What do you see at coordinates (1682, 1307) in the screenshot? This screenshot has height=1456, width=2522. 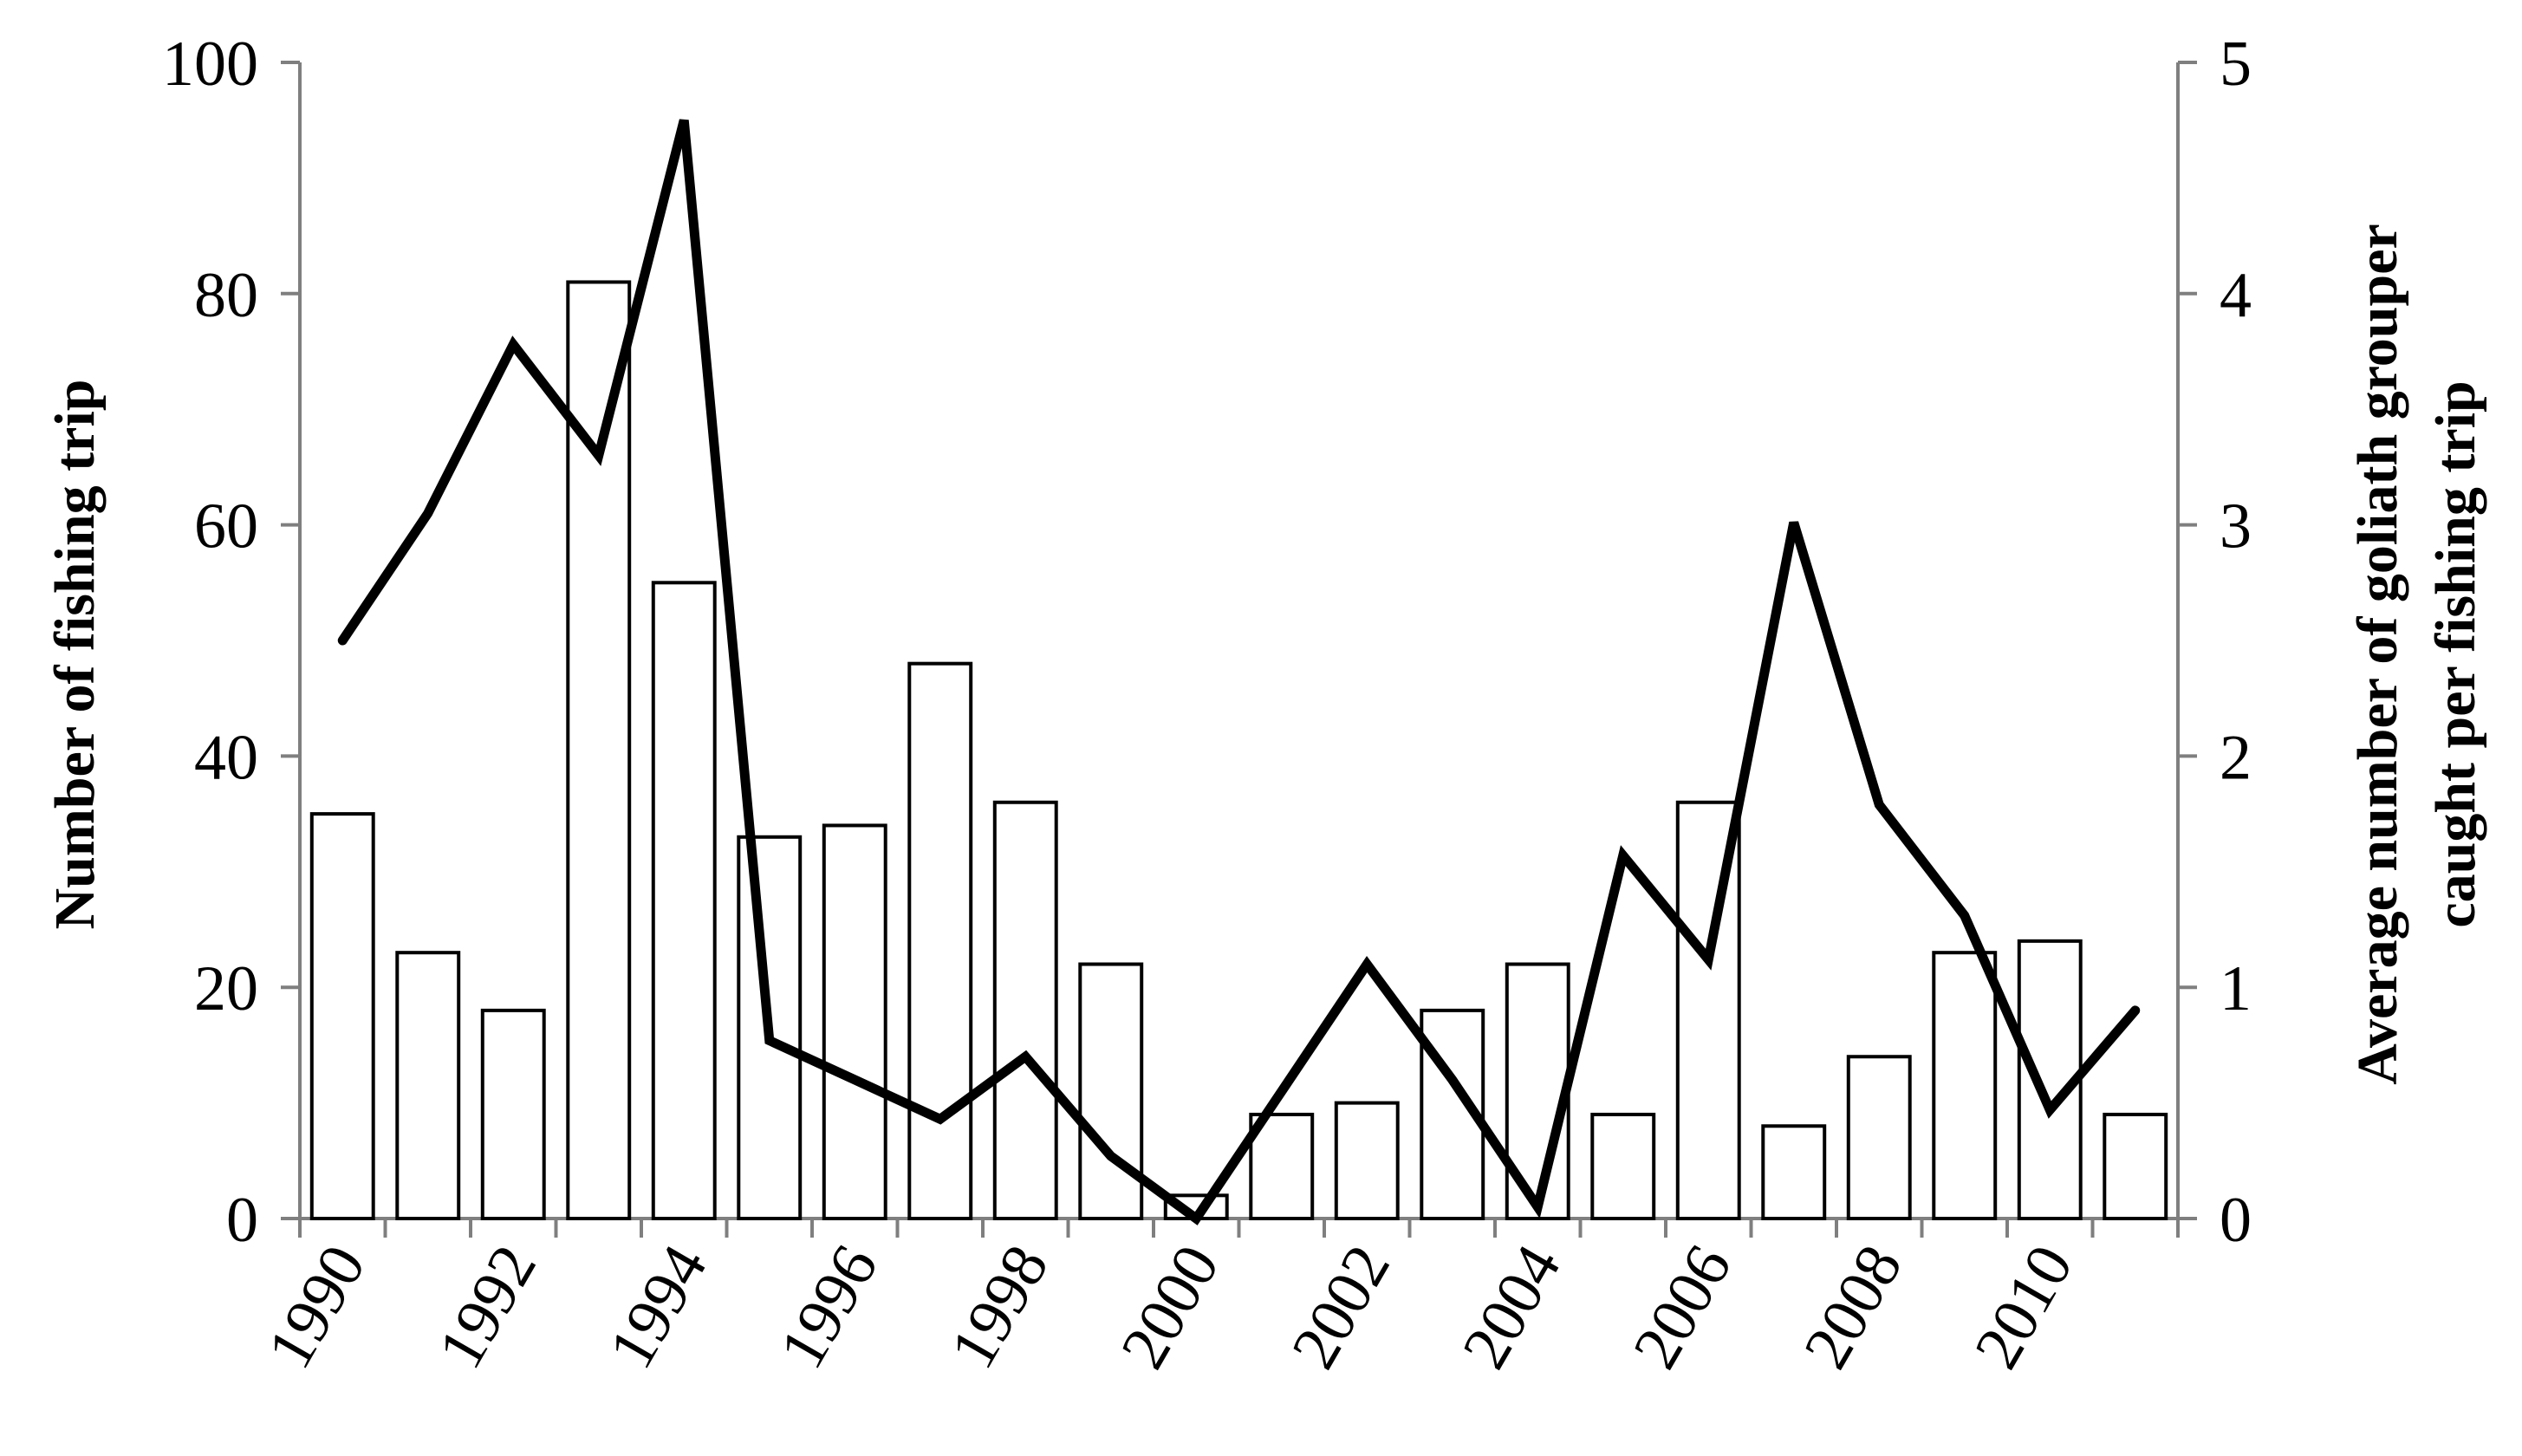 I see `x-tick-label: 2006` at bounding box center [1682, 1307].